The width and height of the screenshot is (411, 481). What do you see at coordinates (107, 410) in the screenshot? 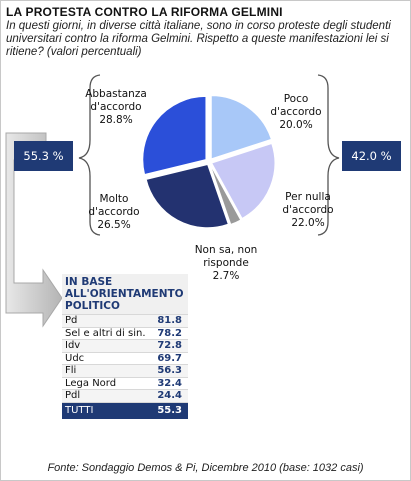
I see `total-label: TUTTI` at bounding box center [107, 410].